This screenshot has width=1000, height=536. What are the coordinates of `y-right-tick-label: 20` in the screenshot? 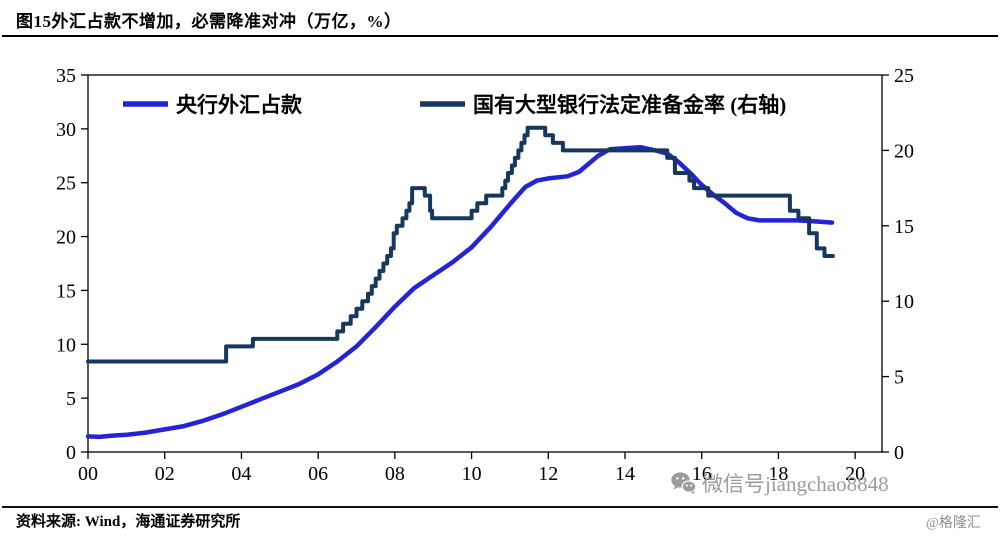 It's located at (904, 151).